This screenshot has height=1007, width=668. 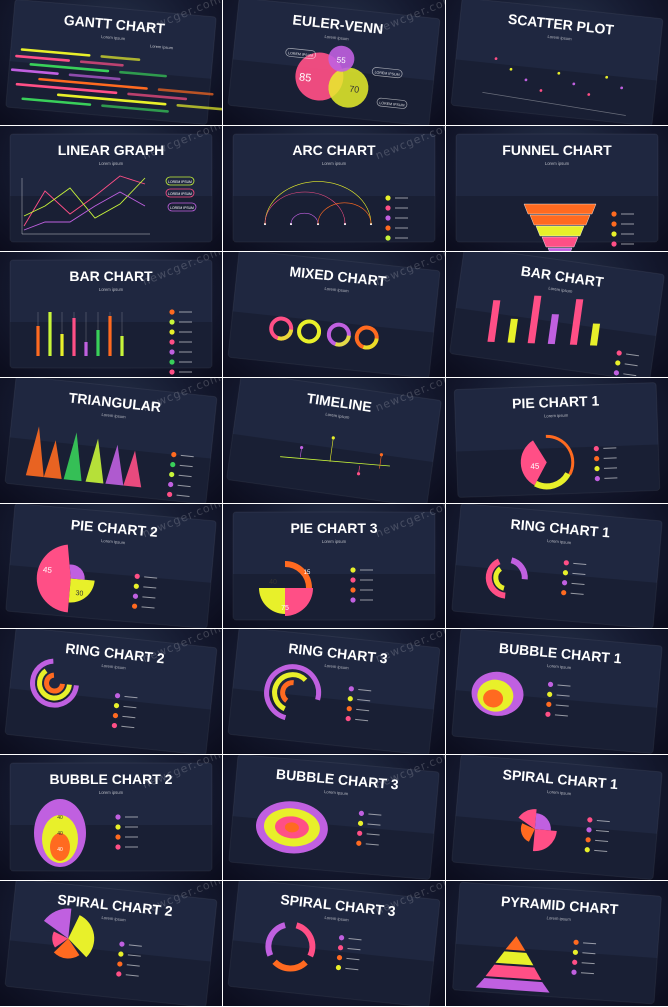 I want to click on bubble2-legend-dot, so click(x=118, y=817).